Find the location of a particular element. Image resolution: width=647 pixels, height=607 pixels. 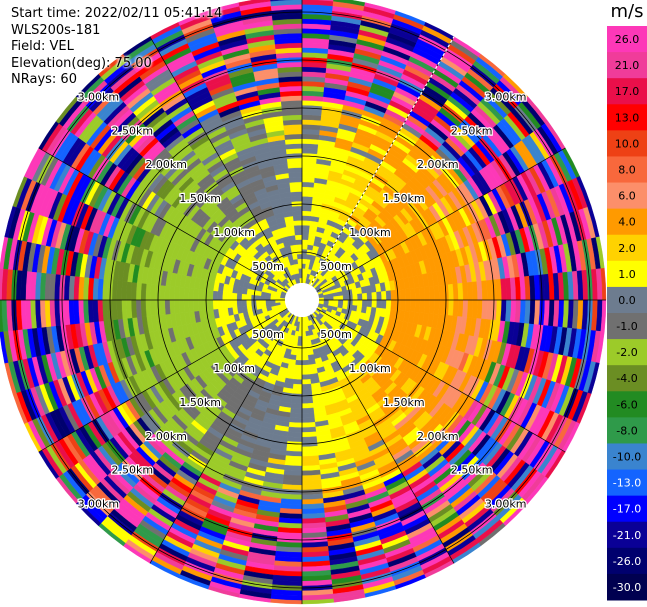

field-text: Field: VEL is located at coordinates (42, 46).